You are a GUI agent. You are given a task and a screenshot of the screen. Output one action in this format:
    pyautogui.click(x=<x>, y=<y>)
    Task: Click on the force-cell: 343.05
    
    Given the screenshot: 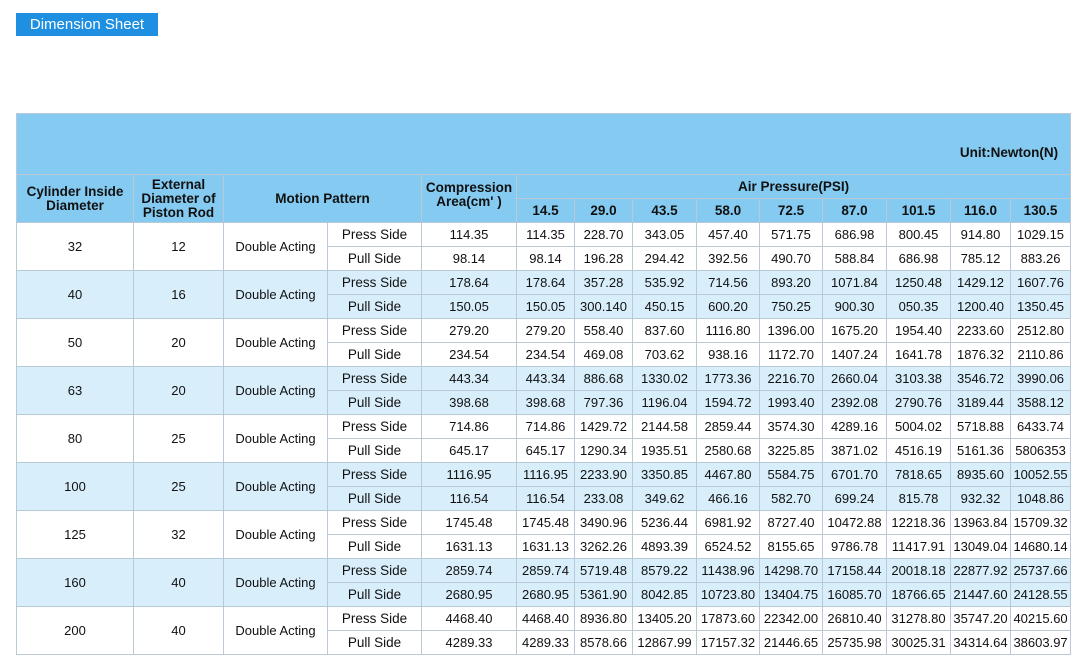 What is the action you would take?
    pyautogui.click(x=664, y=234)
    